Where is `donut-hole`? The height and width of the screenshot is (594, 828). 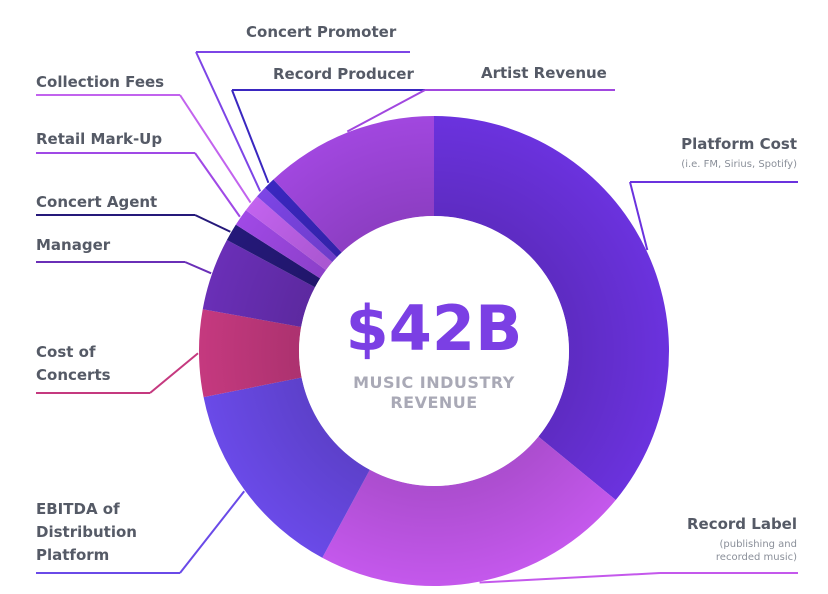
donut-hole is located at coordinates (434, 351).